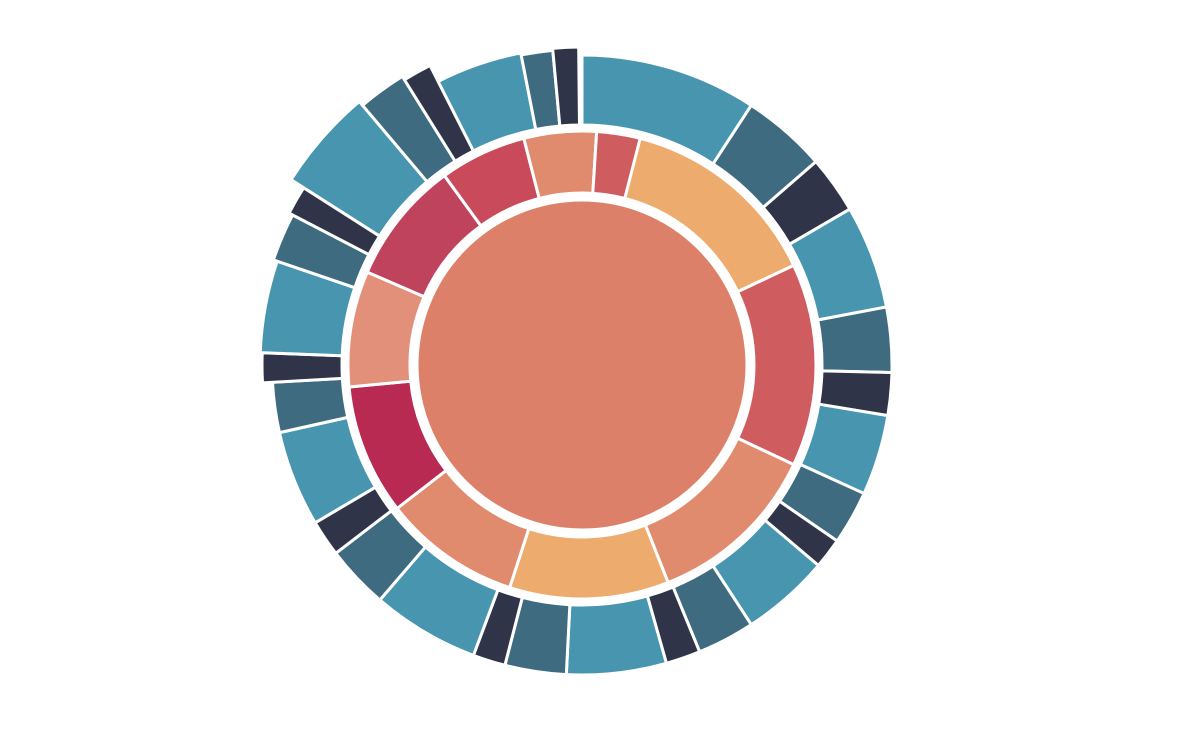  Describe the element at coordinates (302, 368) in the screenshot. I see `sunburst-segment-o21` at that location.